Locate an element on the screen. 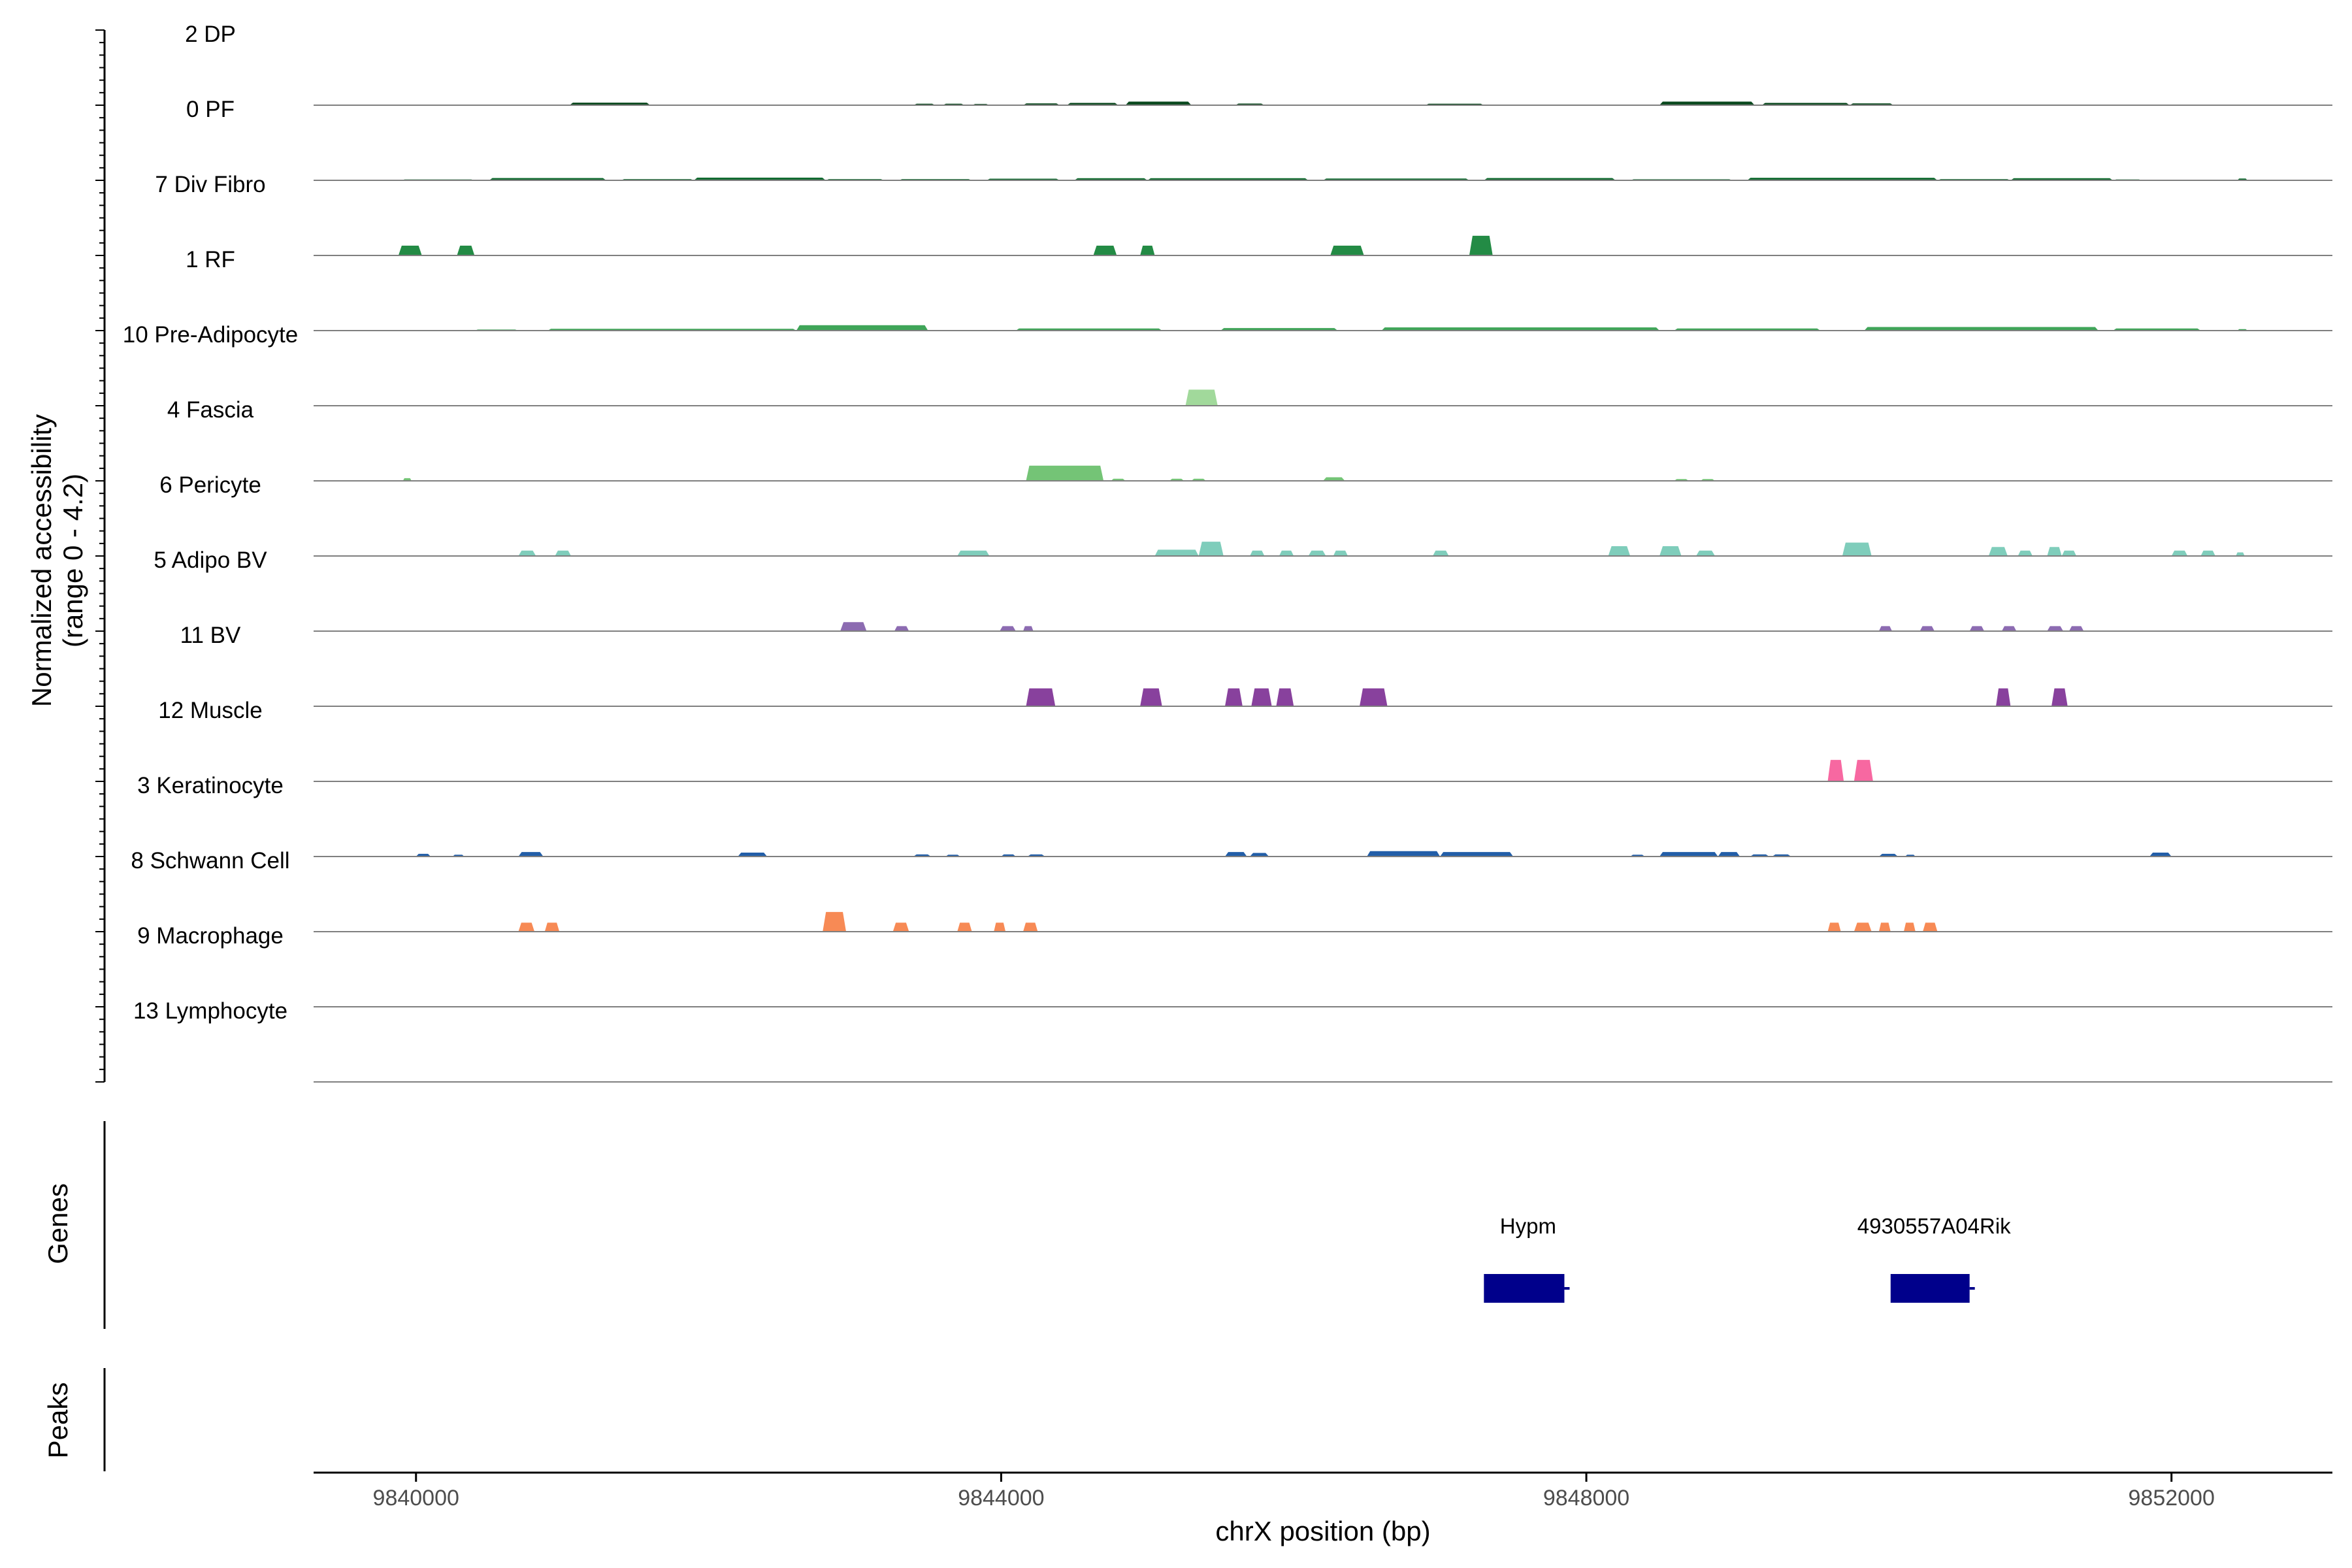  track-label: 9 Macrophage is located at coordinates (210, 936).